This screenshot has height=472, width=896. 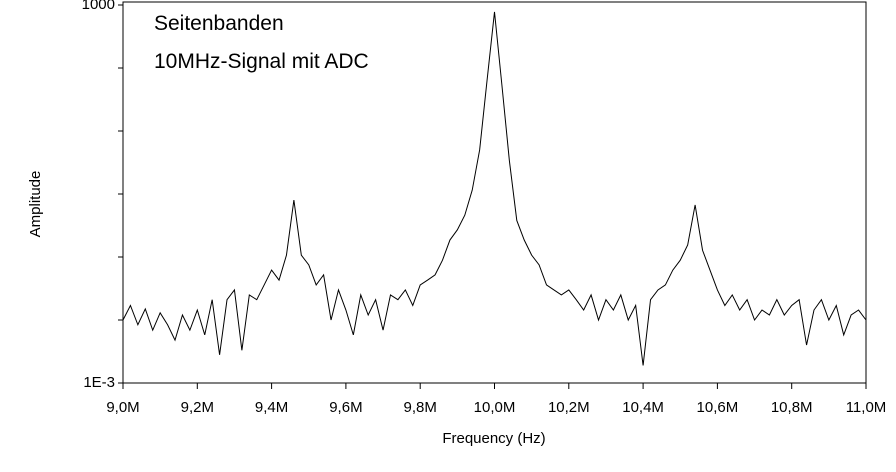 What do you see at coordinates (122, 407) in the screenshot?
I see `x-tick-label: 9,0M` at bounding box center [122, 407].